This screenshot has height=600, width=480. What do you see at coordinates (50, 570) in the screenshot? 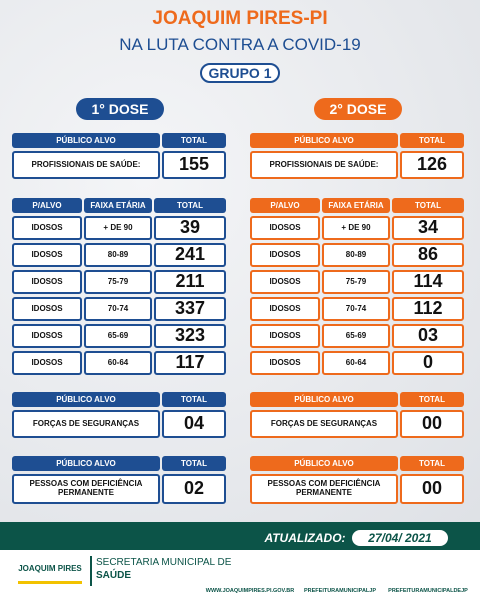
I see `logo: JOAQUIM PIRES` at bounding box center [50, 570].